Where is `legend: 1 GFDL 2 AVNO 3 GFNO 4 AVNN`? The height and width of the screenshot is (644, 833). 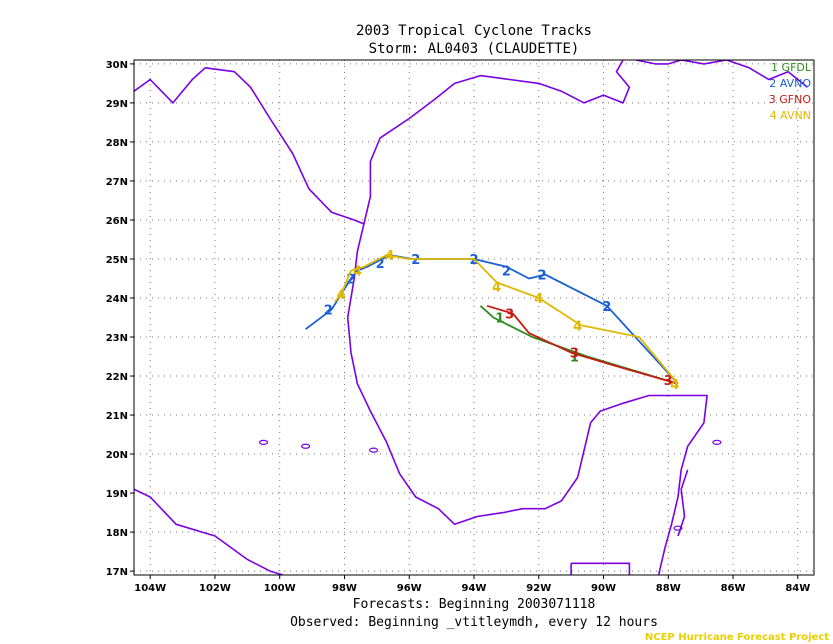 legend: 1 GFDL 2 AVNO 3 GFNO 4 AVNN is located at coordinates (790, 91).